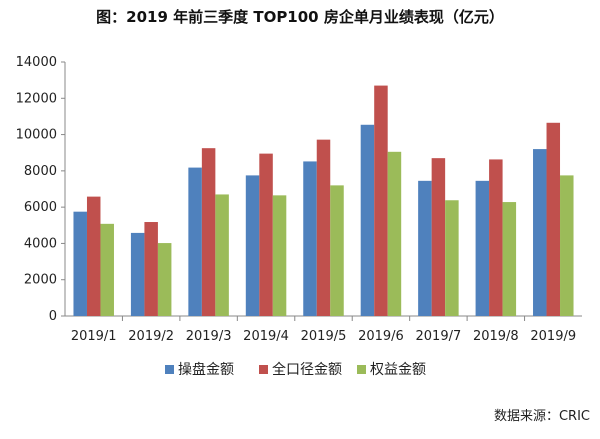  I want to click on y-tick-label: 10000, so click(36, 135).